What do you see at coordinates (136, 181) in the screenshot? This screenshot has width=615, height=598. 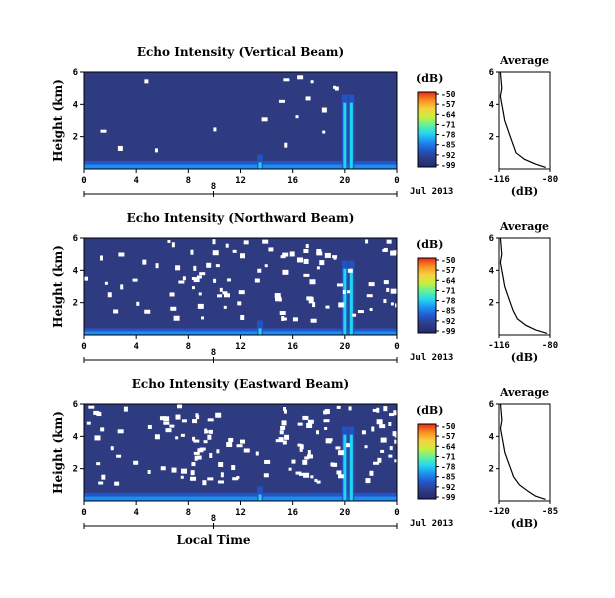 I see `x-tick-label: 4` at bounding box center [136, 181].